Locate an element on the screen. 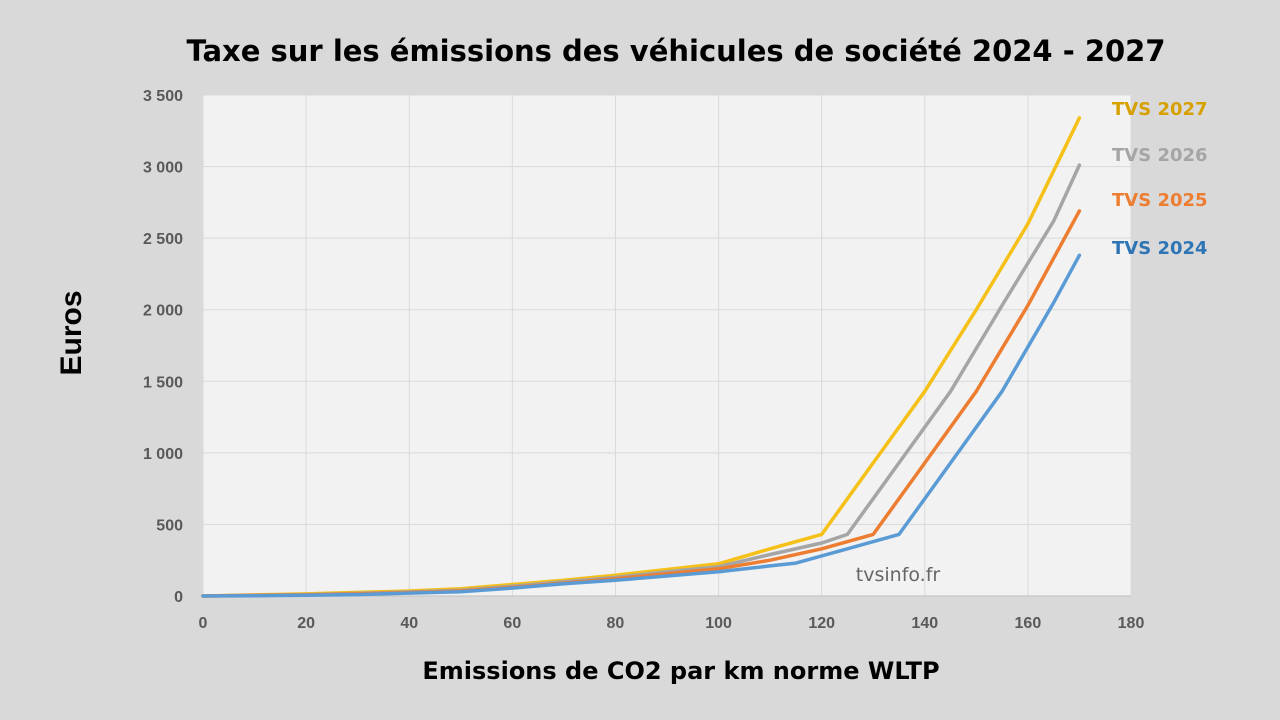 This screenshot has height=720, width=1280. legend-label-tvs-2025: TVS 2025 is located at coordinates (1160, 200).